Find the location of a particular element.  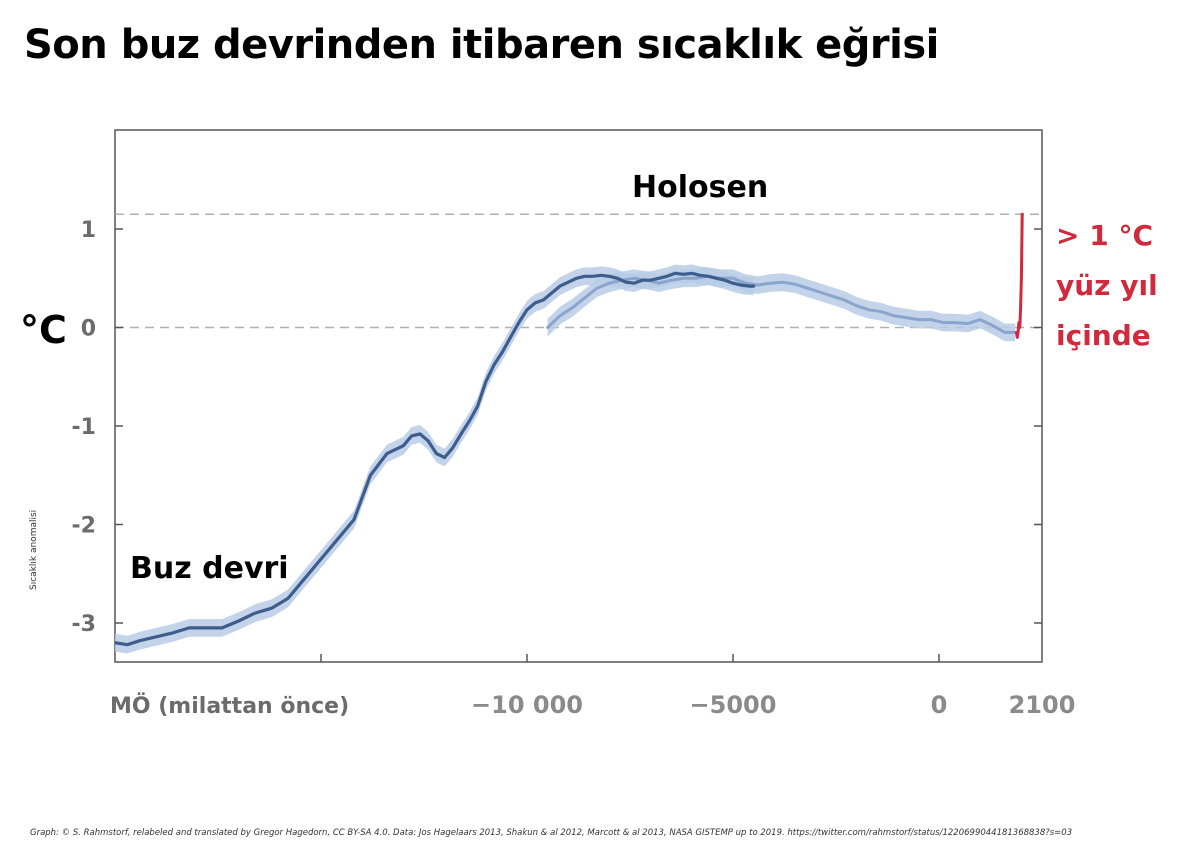

warming-annotation-line1: > 1 °C is located at coordinates (1104, 235).